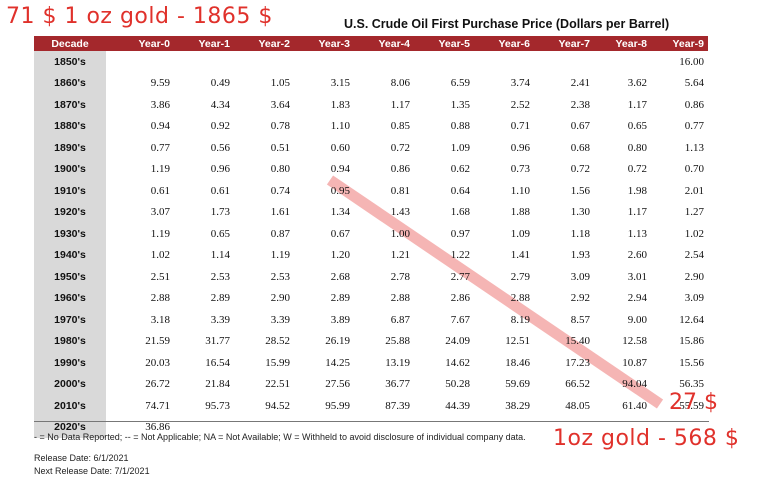 This screenshot has height=484, width=773. What do you see at coordinates (220, 319) in the screenshot?
I see `price-cell: 3.39` at bounding box center [220, 319].